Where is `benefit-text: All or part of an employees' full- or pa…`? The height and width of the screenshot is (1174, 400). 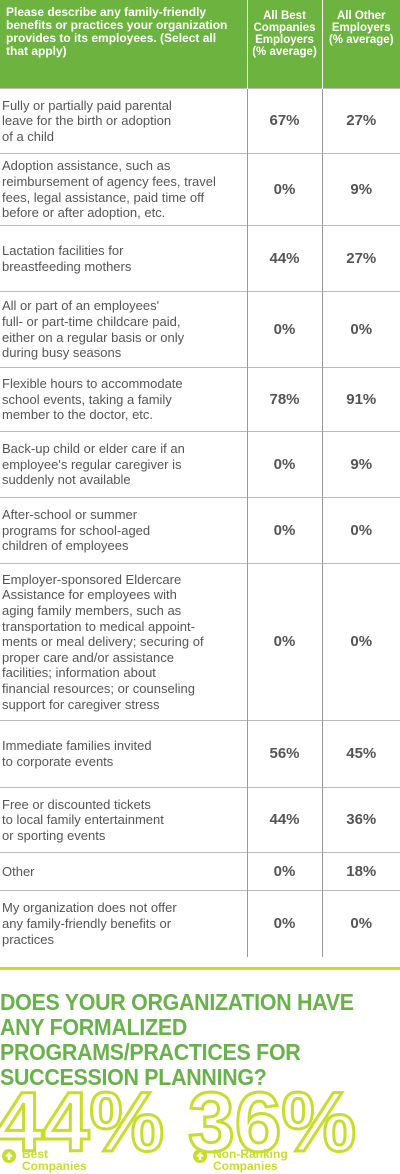
benefit-text: All or part of an employees' full- or pa… is located at coordinates (123, 329).